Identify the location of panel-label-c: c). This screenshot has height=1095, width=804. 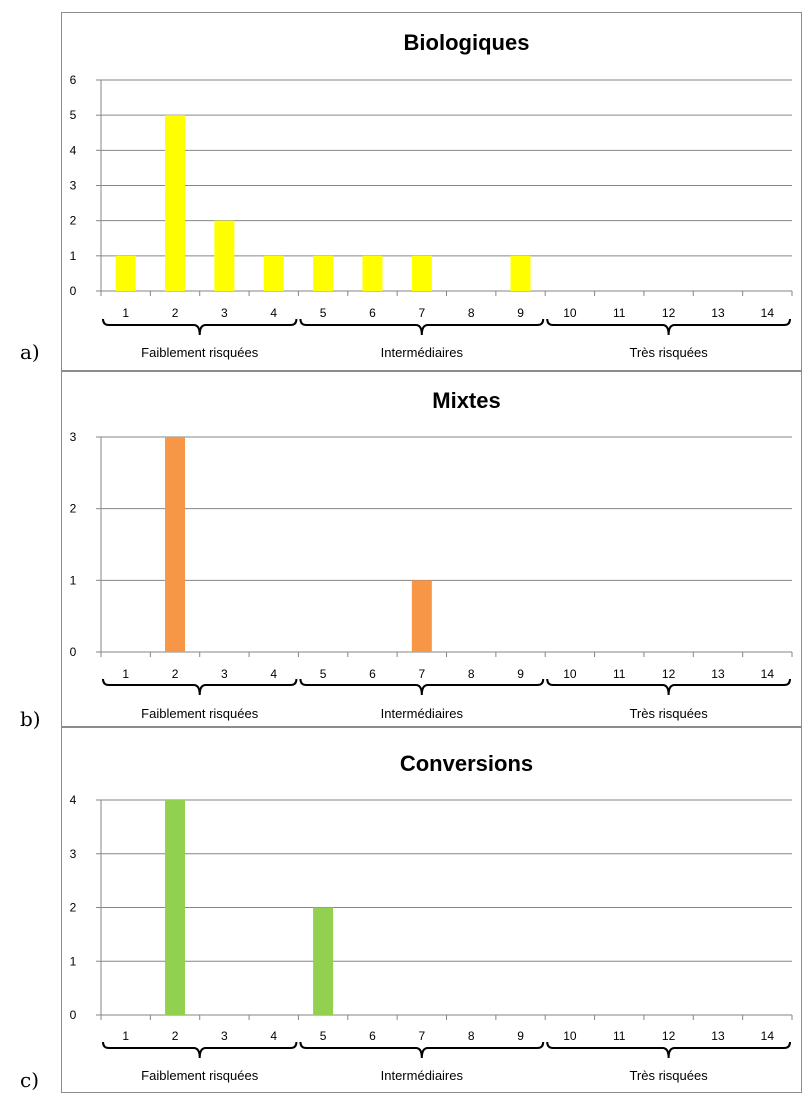
(30, 1080).